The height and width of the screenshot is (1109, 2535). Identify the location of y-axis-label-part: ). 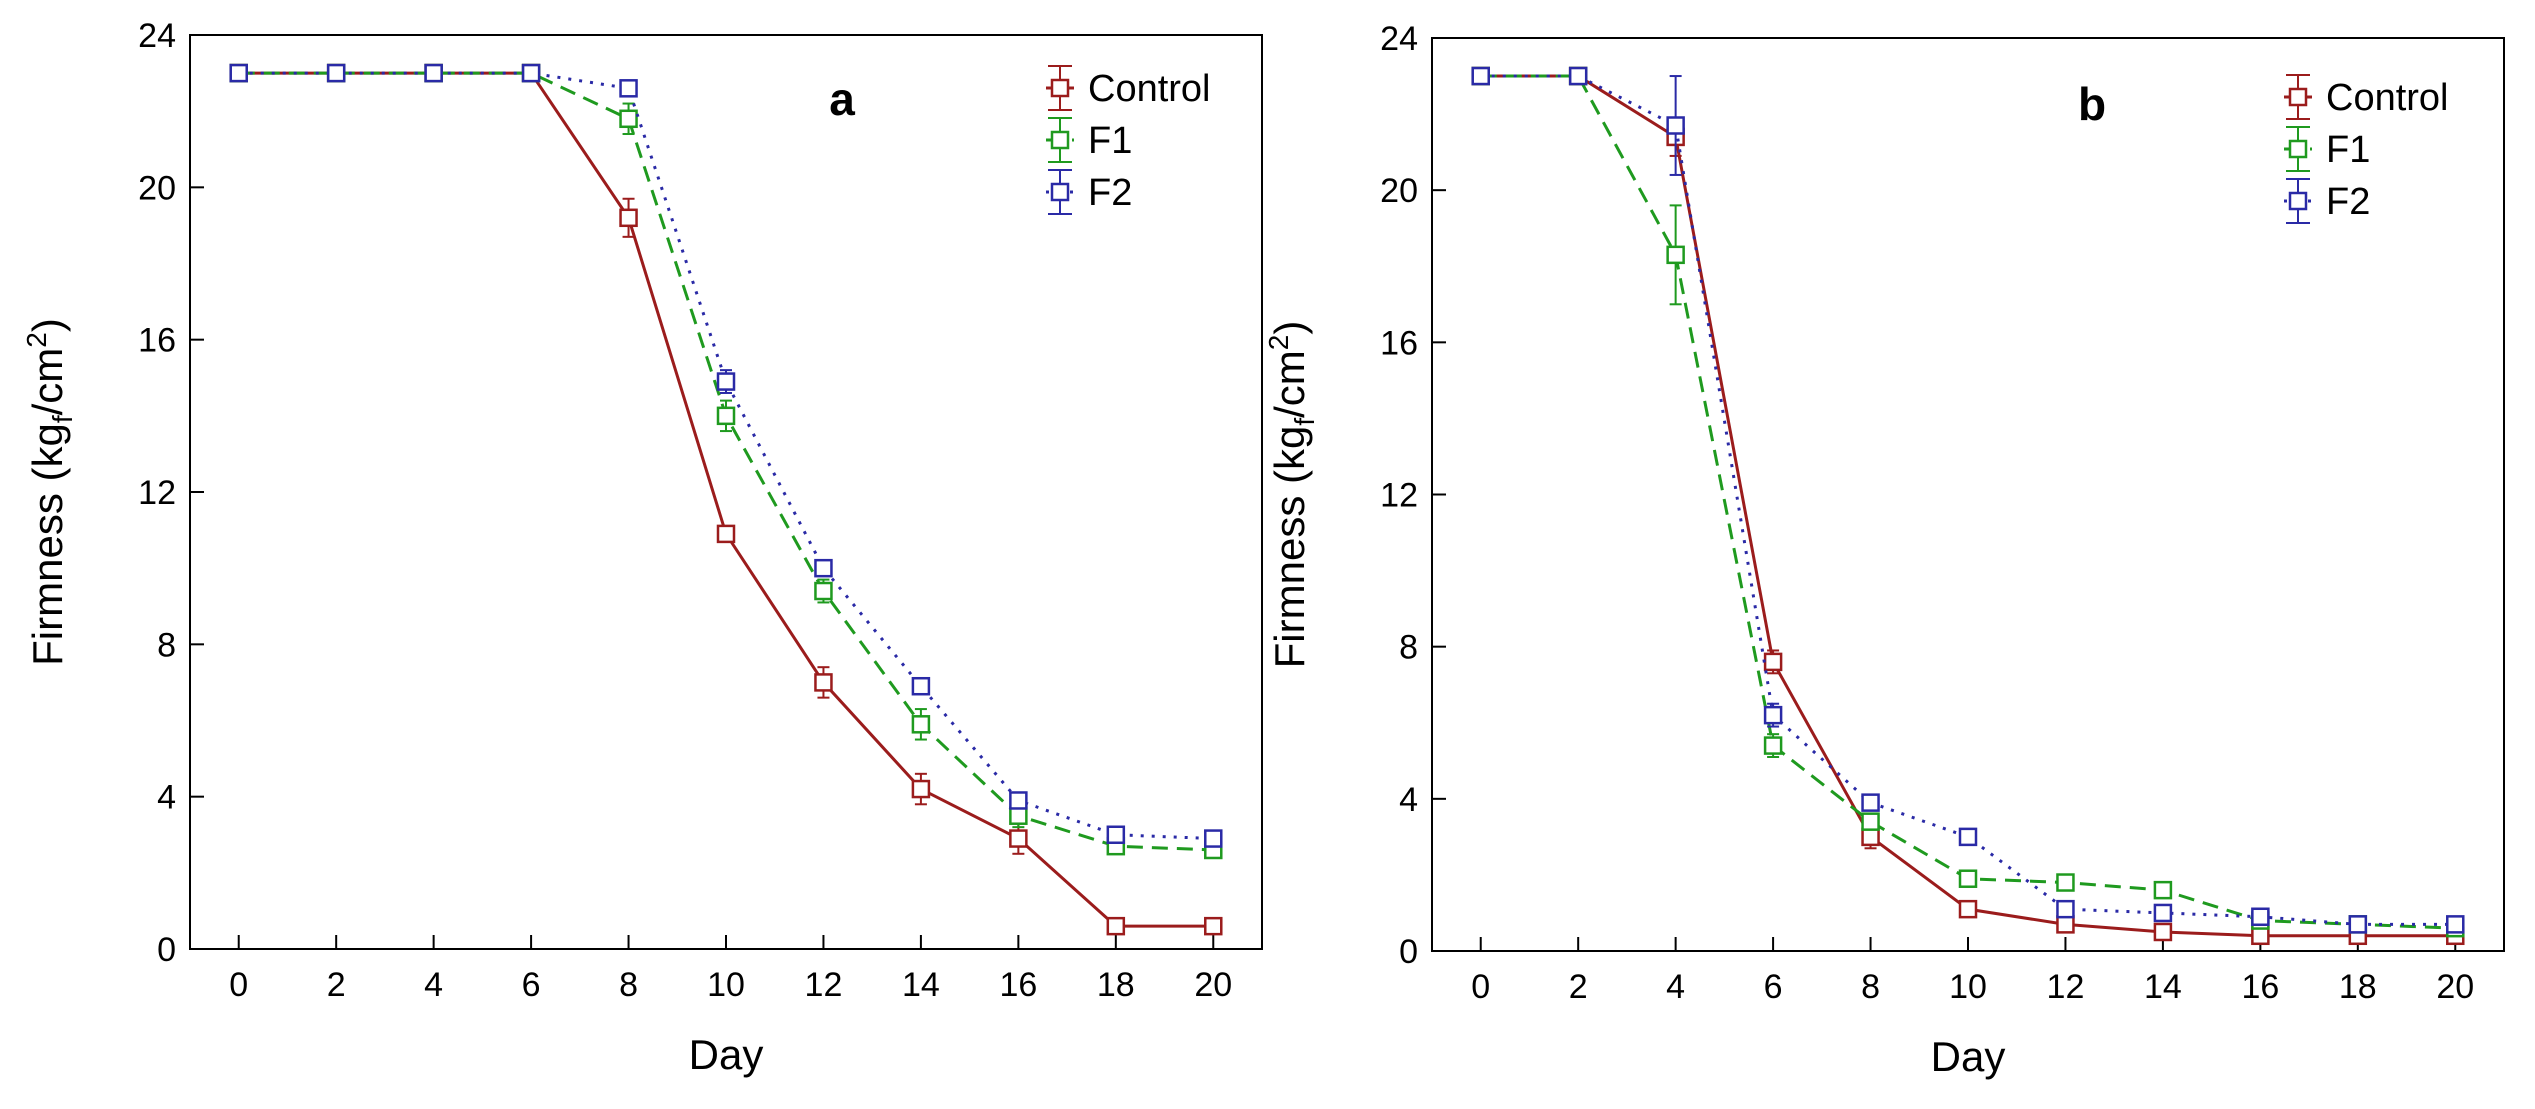
(47, 325).